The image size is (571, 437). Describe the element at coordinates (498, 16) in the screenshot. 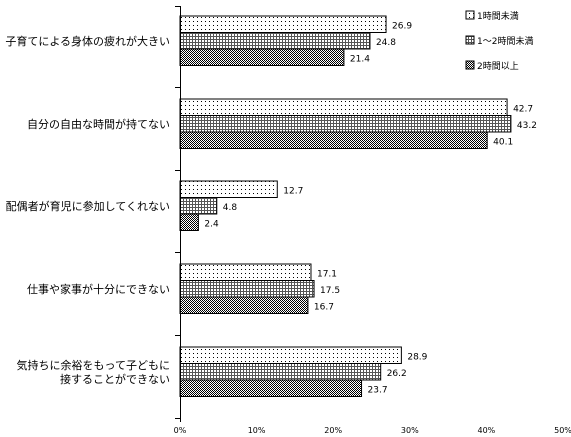

I see `legend-label-0: 1時間未満` at that location.